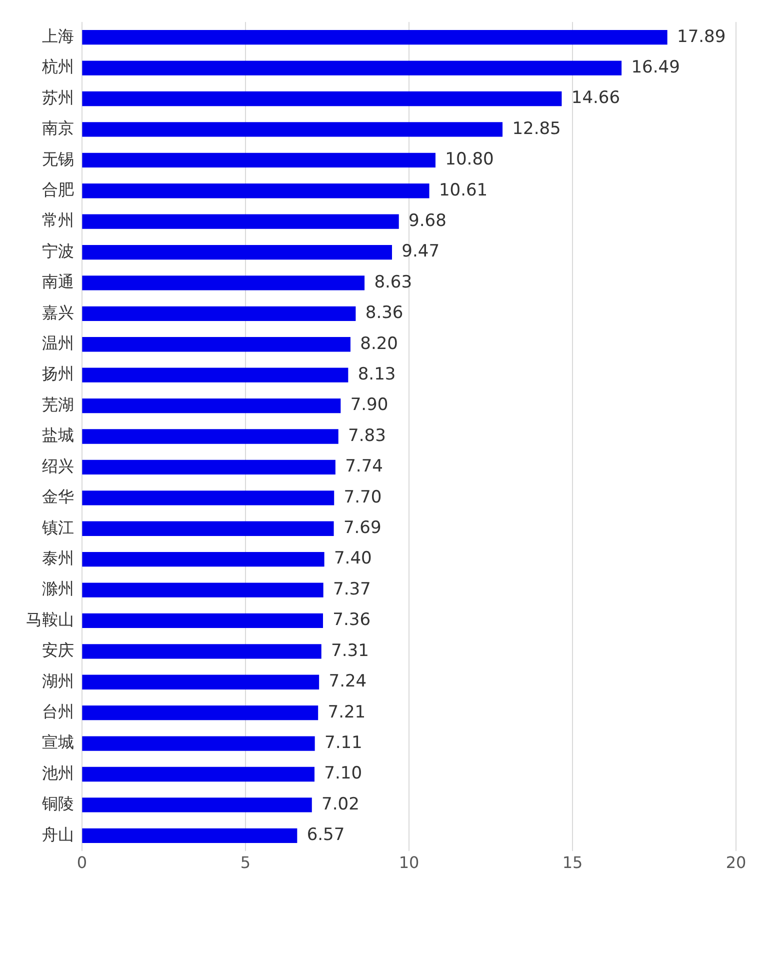 This screenshot has height=971, width=758. Describe the element at coordinates (58, 343) in the screenshot. I see `y-tick-label: 温州` at that location.